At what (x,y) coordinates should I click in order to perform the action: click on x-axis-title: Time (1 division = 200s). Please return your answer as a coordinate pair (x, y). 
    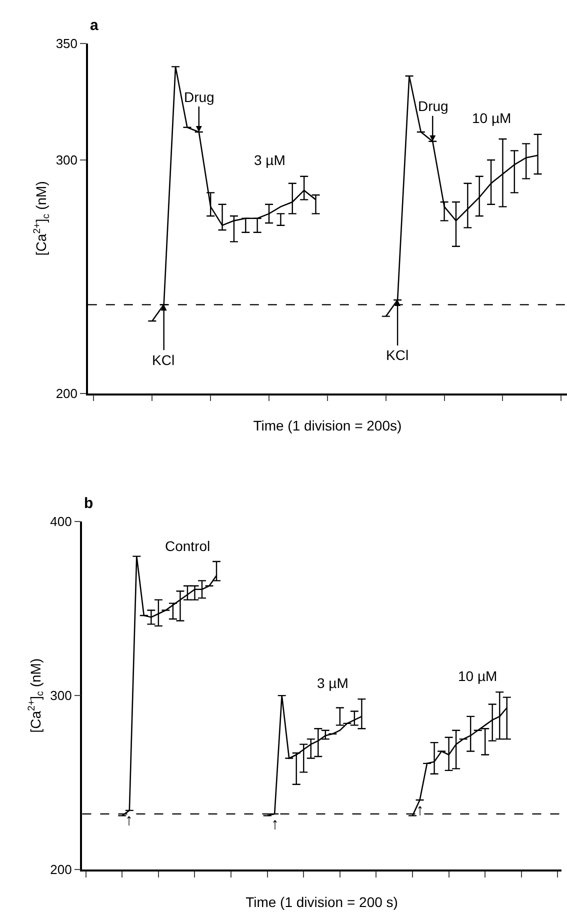
    Looking at the image, I should click on (327, 425).